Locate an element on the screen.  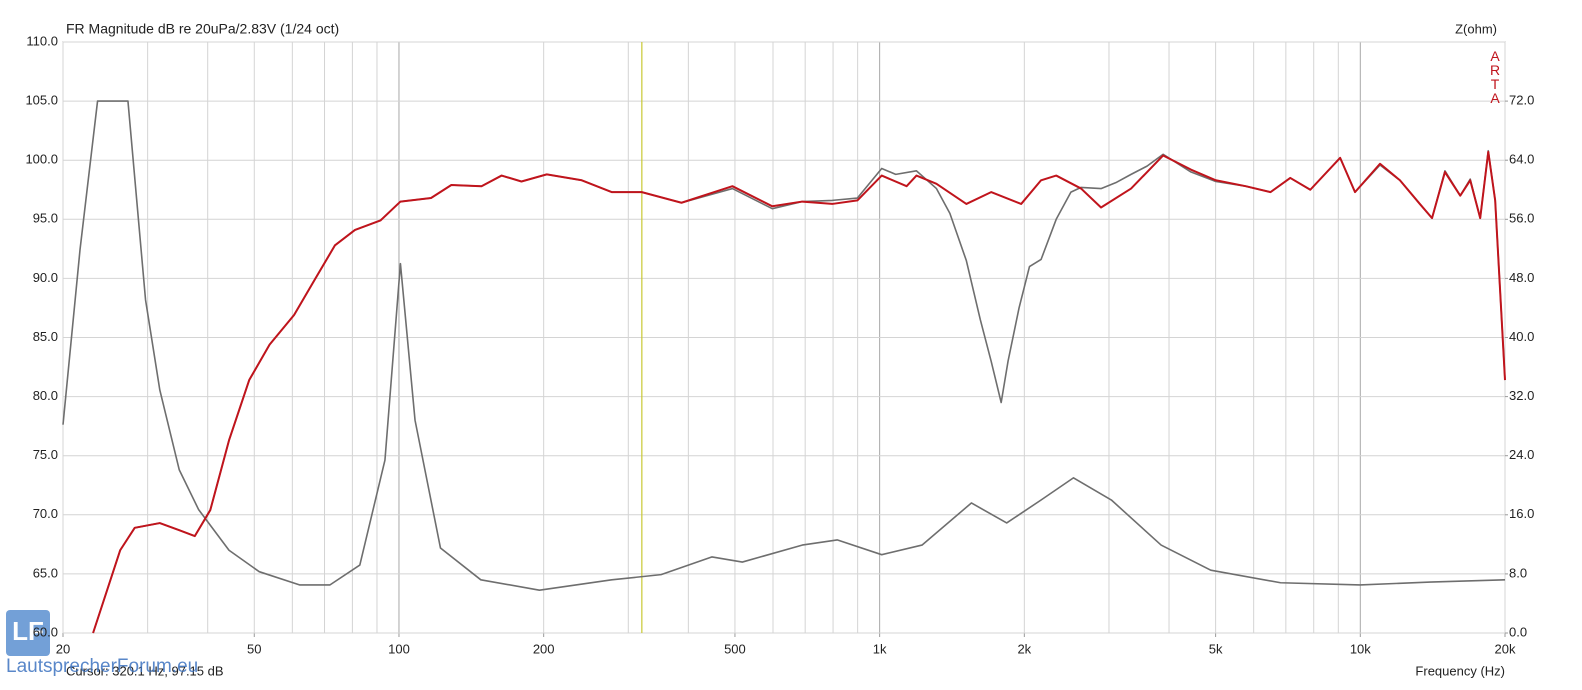
watermark-logo-box is located at coordinates (28, 633).